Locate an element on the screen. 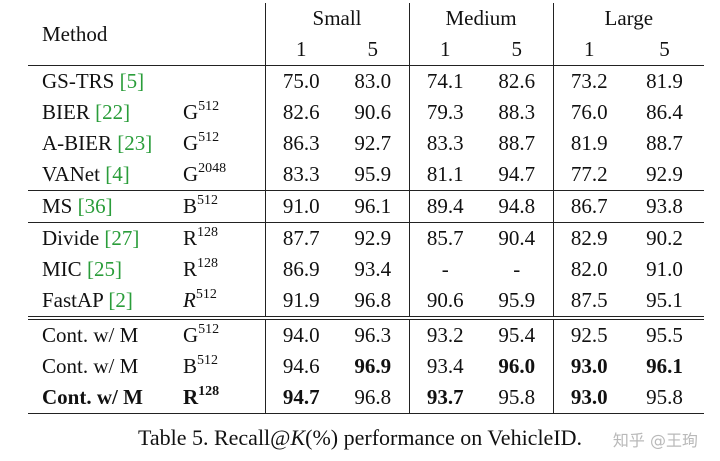 The height and width of the screenshot is (461, 720). citation-number: 5 is located at coordinates (132, 81).